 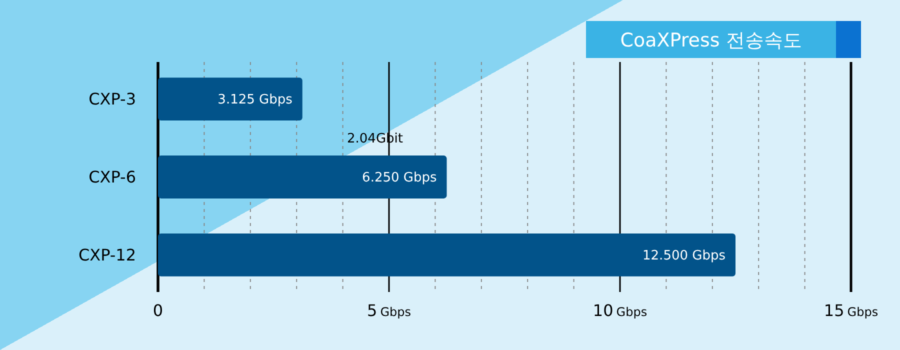 What do you see at coordinates (711, 41) in the screenshot?
I see `chart-title: CoaXPress 전송속도` at bounding box center [711, 41].